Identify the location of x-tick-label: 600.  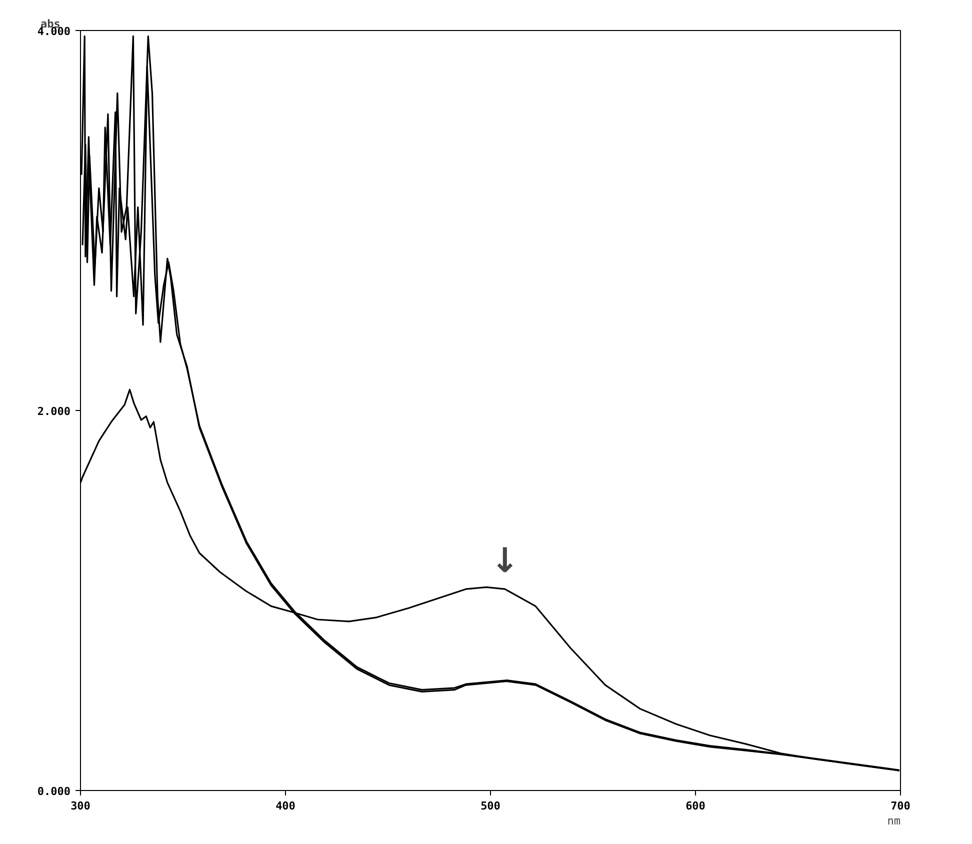
(696, 806).